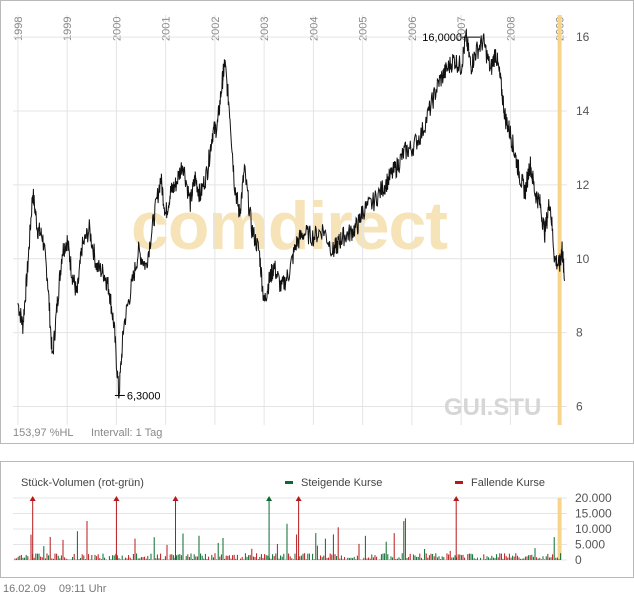 The image size is (634, 597). I want to click on y-tick-label: 20.000, so click(593, 498).